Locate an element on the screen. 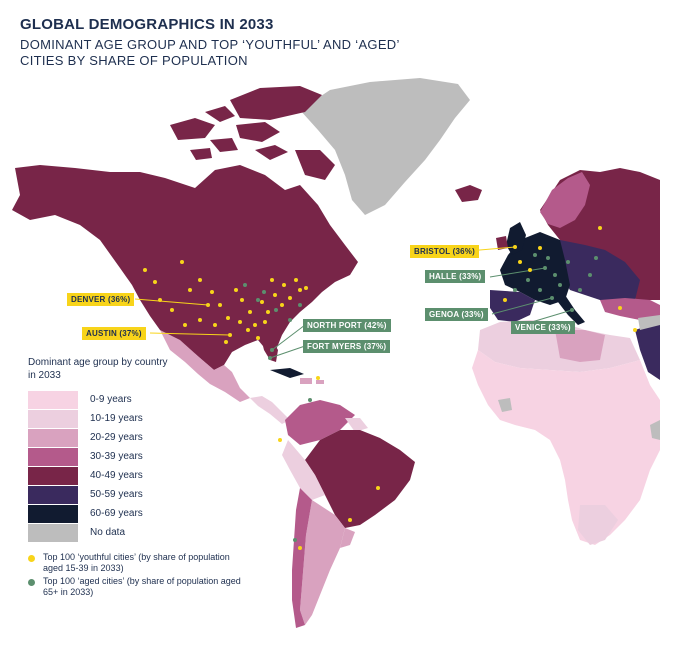 Image resolution: width=680 pixels, height=654 pixels. chile is located at coordinates (302, 558).